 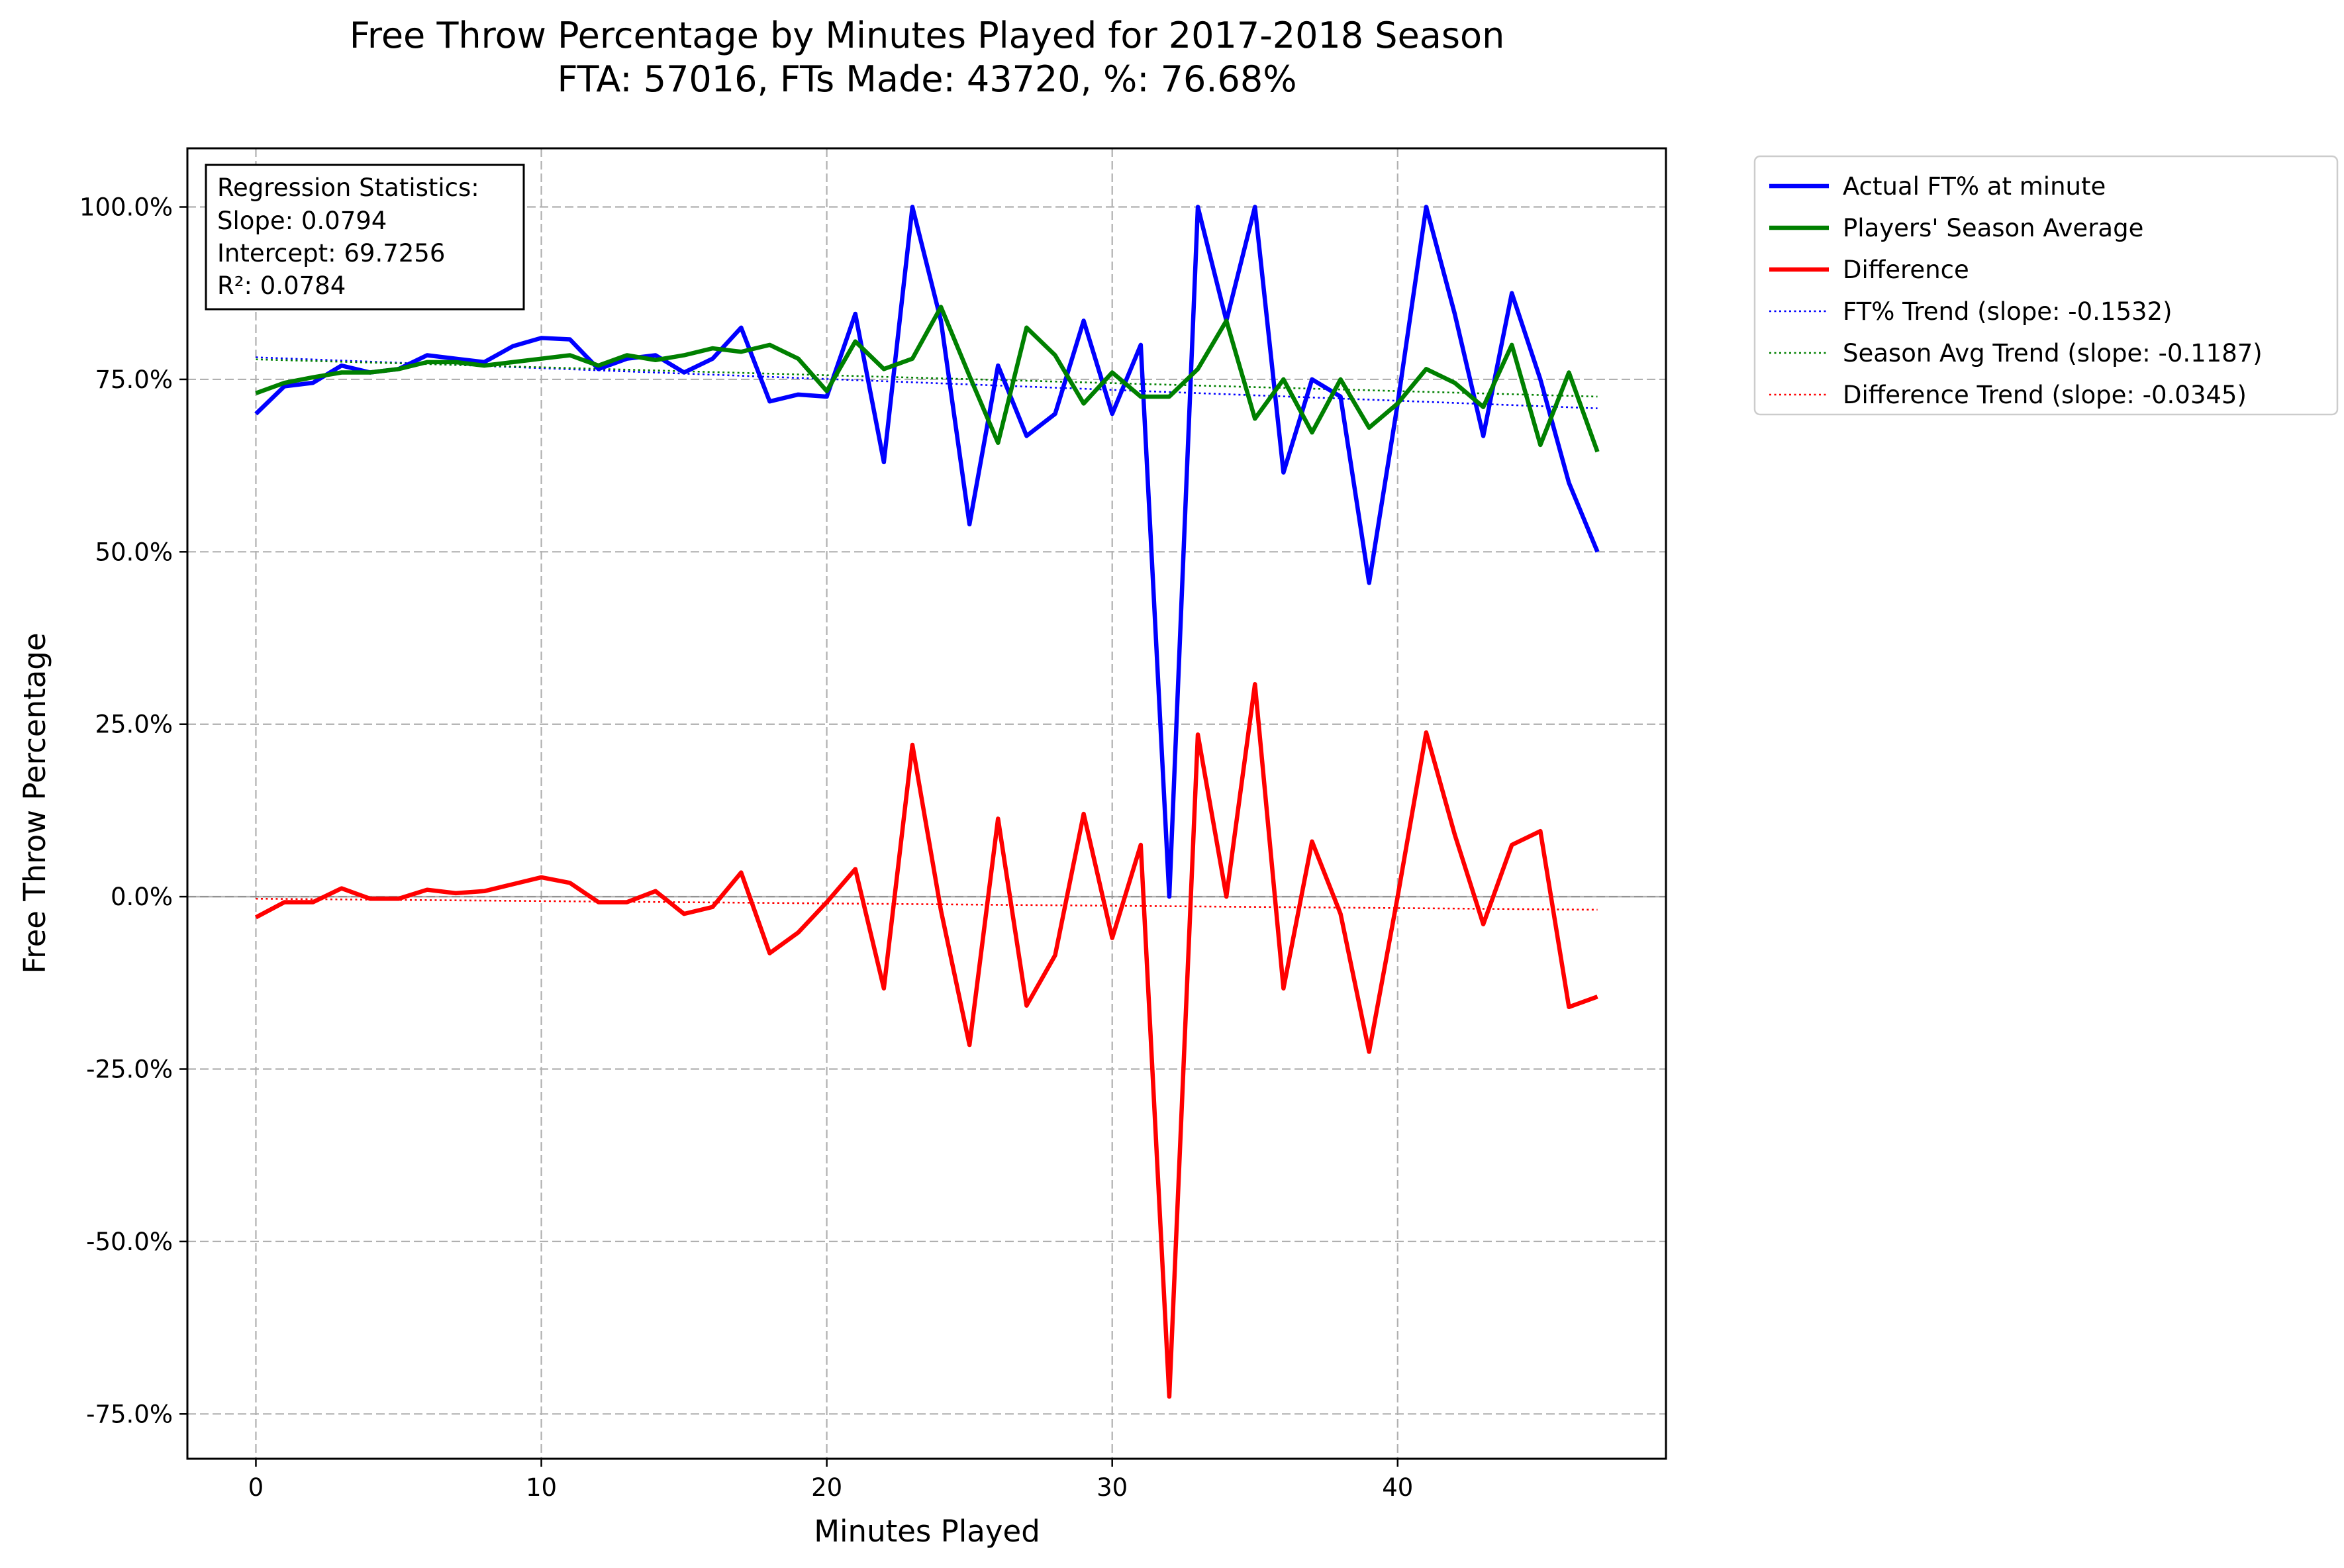 What do you see at coordinates (1974, 186) in the screenshot?
I see `legend-label: Actual FT% at minute` at bounding box center [1974, 186].